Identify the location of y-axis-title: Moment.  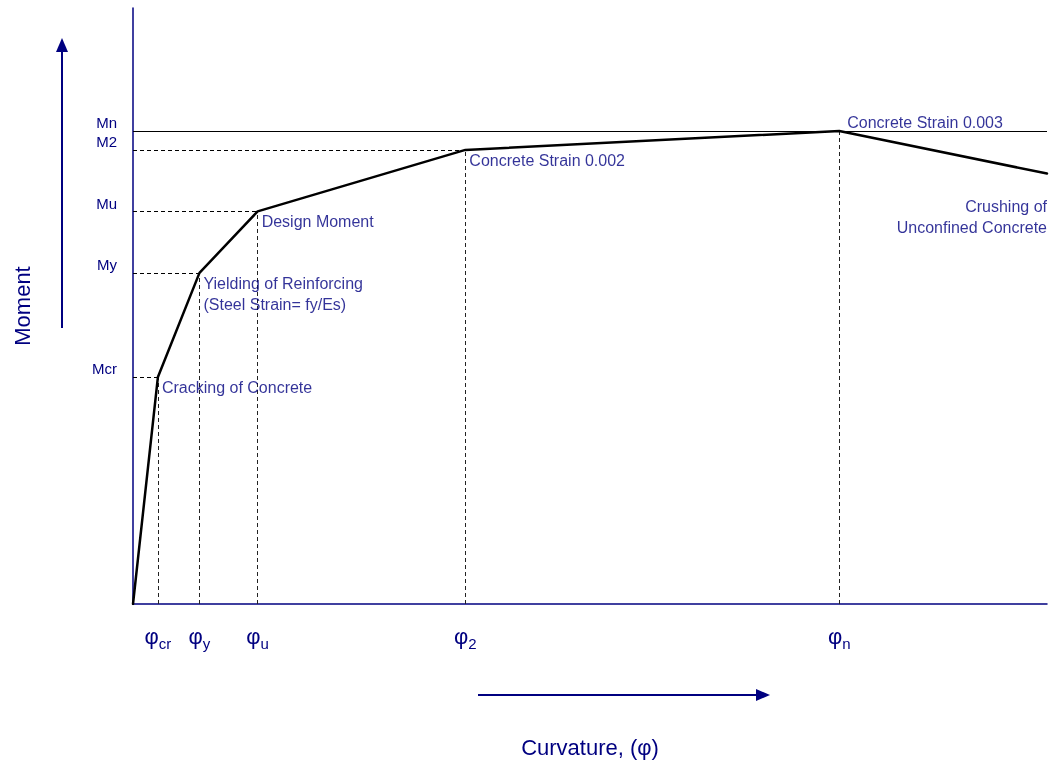
(22, 306).